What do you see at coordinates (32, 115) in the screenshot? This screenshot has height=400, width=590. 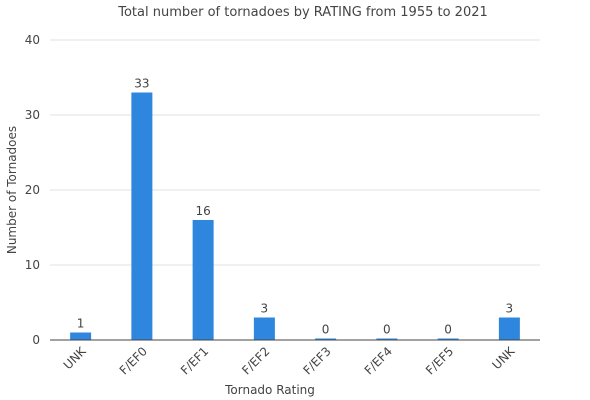 I see `y-tick-label: 30` at bounding box center [32, 115].